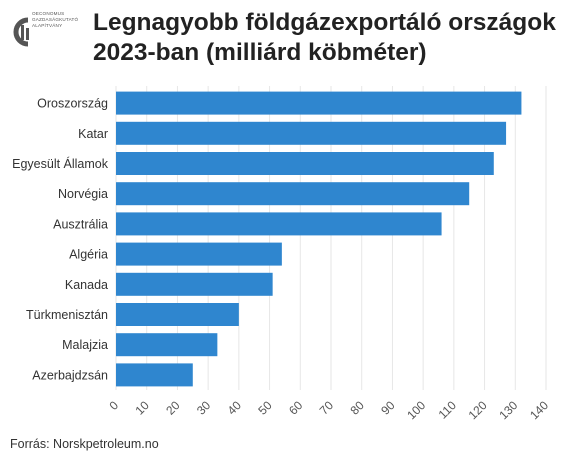 The height and width of the screenshot is (462, 573). I want to click on category-label: Oroszország, so click(72, 104).